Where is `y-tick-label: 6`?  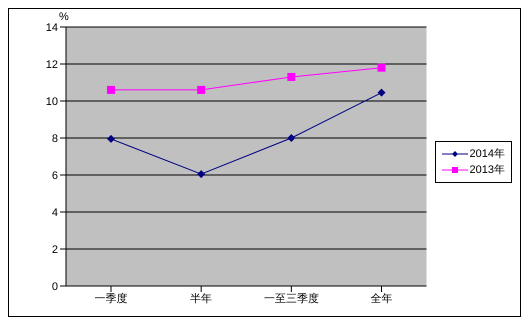 y-tick-label: 6 is located at coordinates (55, 176).